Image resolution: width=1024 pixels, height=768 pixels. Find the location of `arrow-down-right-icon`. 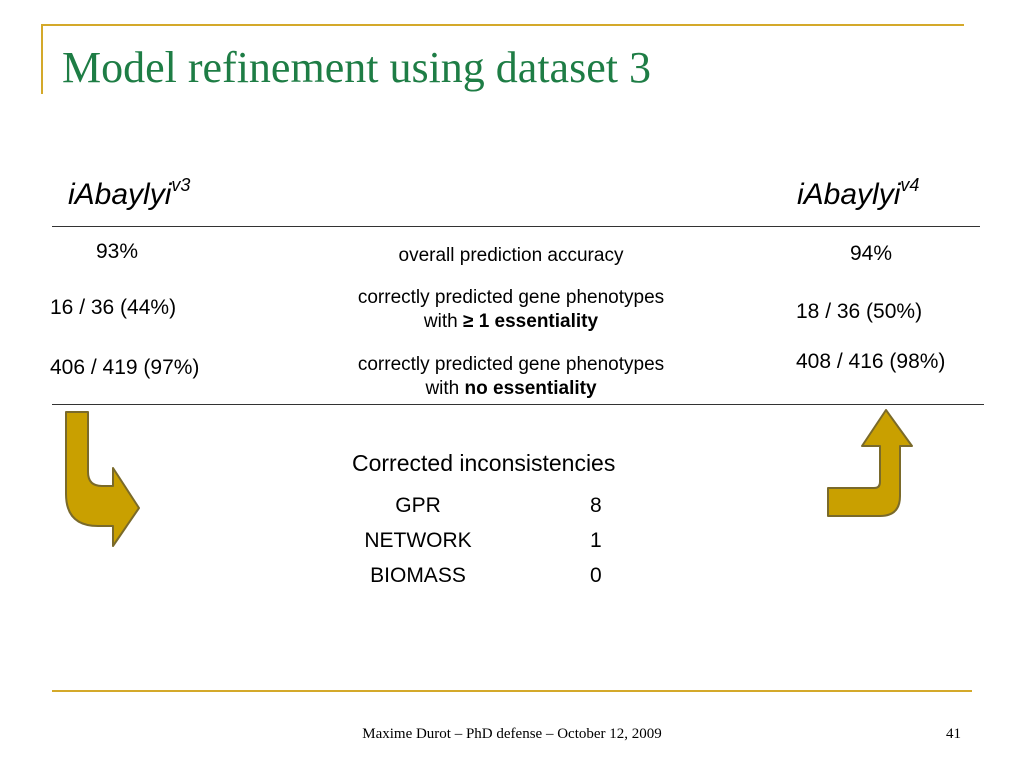

arrow-down-right-icon is located at coordinates (102, 479).